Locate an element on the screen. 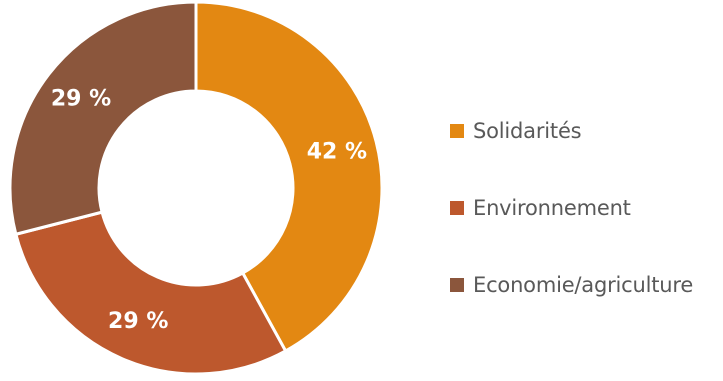 This screenshot has height=381, width=723. legend-item-environnement: Environnement is located at coordinates (586, 208).